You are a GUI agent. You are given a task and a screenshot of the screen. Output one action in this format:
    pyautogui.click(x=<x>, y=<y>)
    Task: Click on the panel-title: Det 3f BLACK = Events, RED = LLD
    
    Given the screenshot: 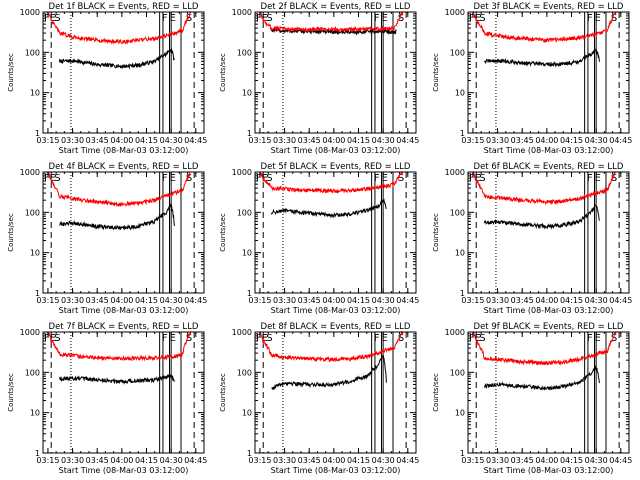 What is the action you would take?
    pyautogui.click(x=549, y=7)
    